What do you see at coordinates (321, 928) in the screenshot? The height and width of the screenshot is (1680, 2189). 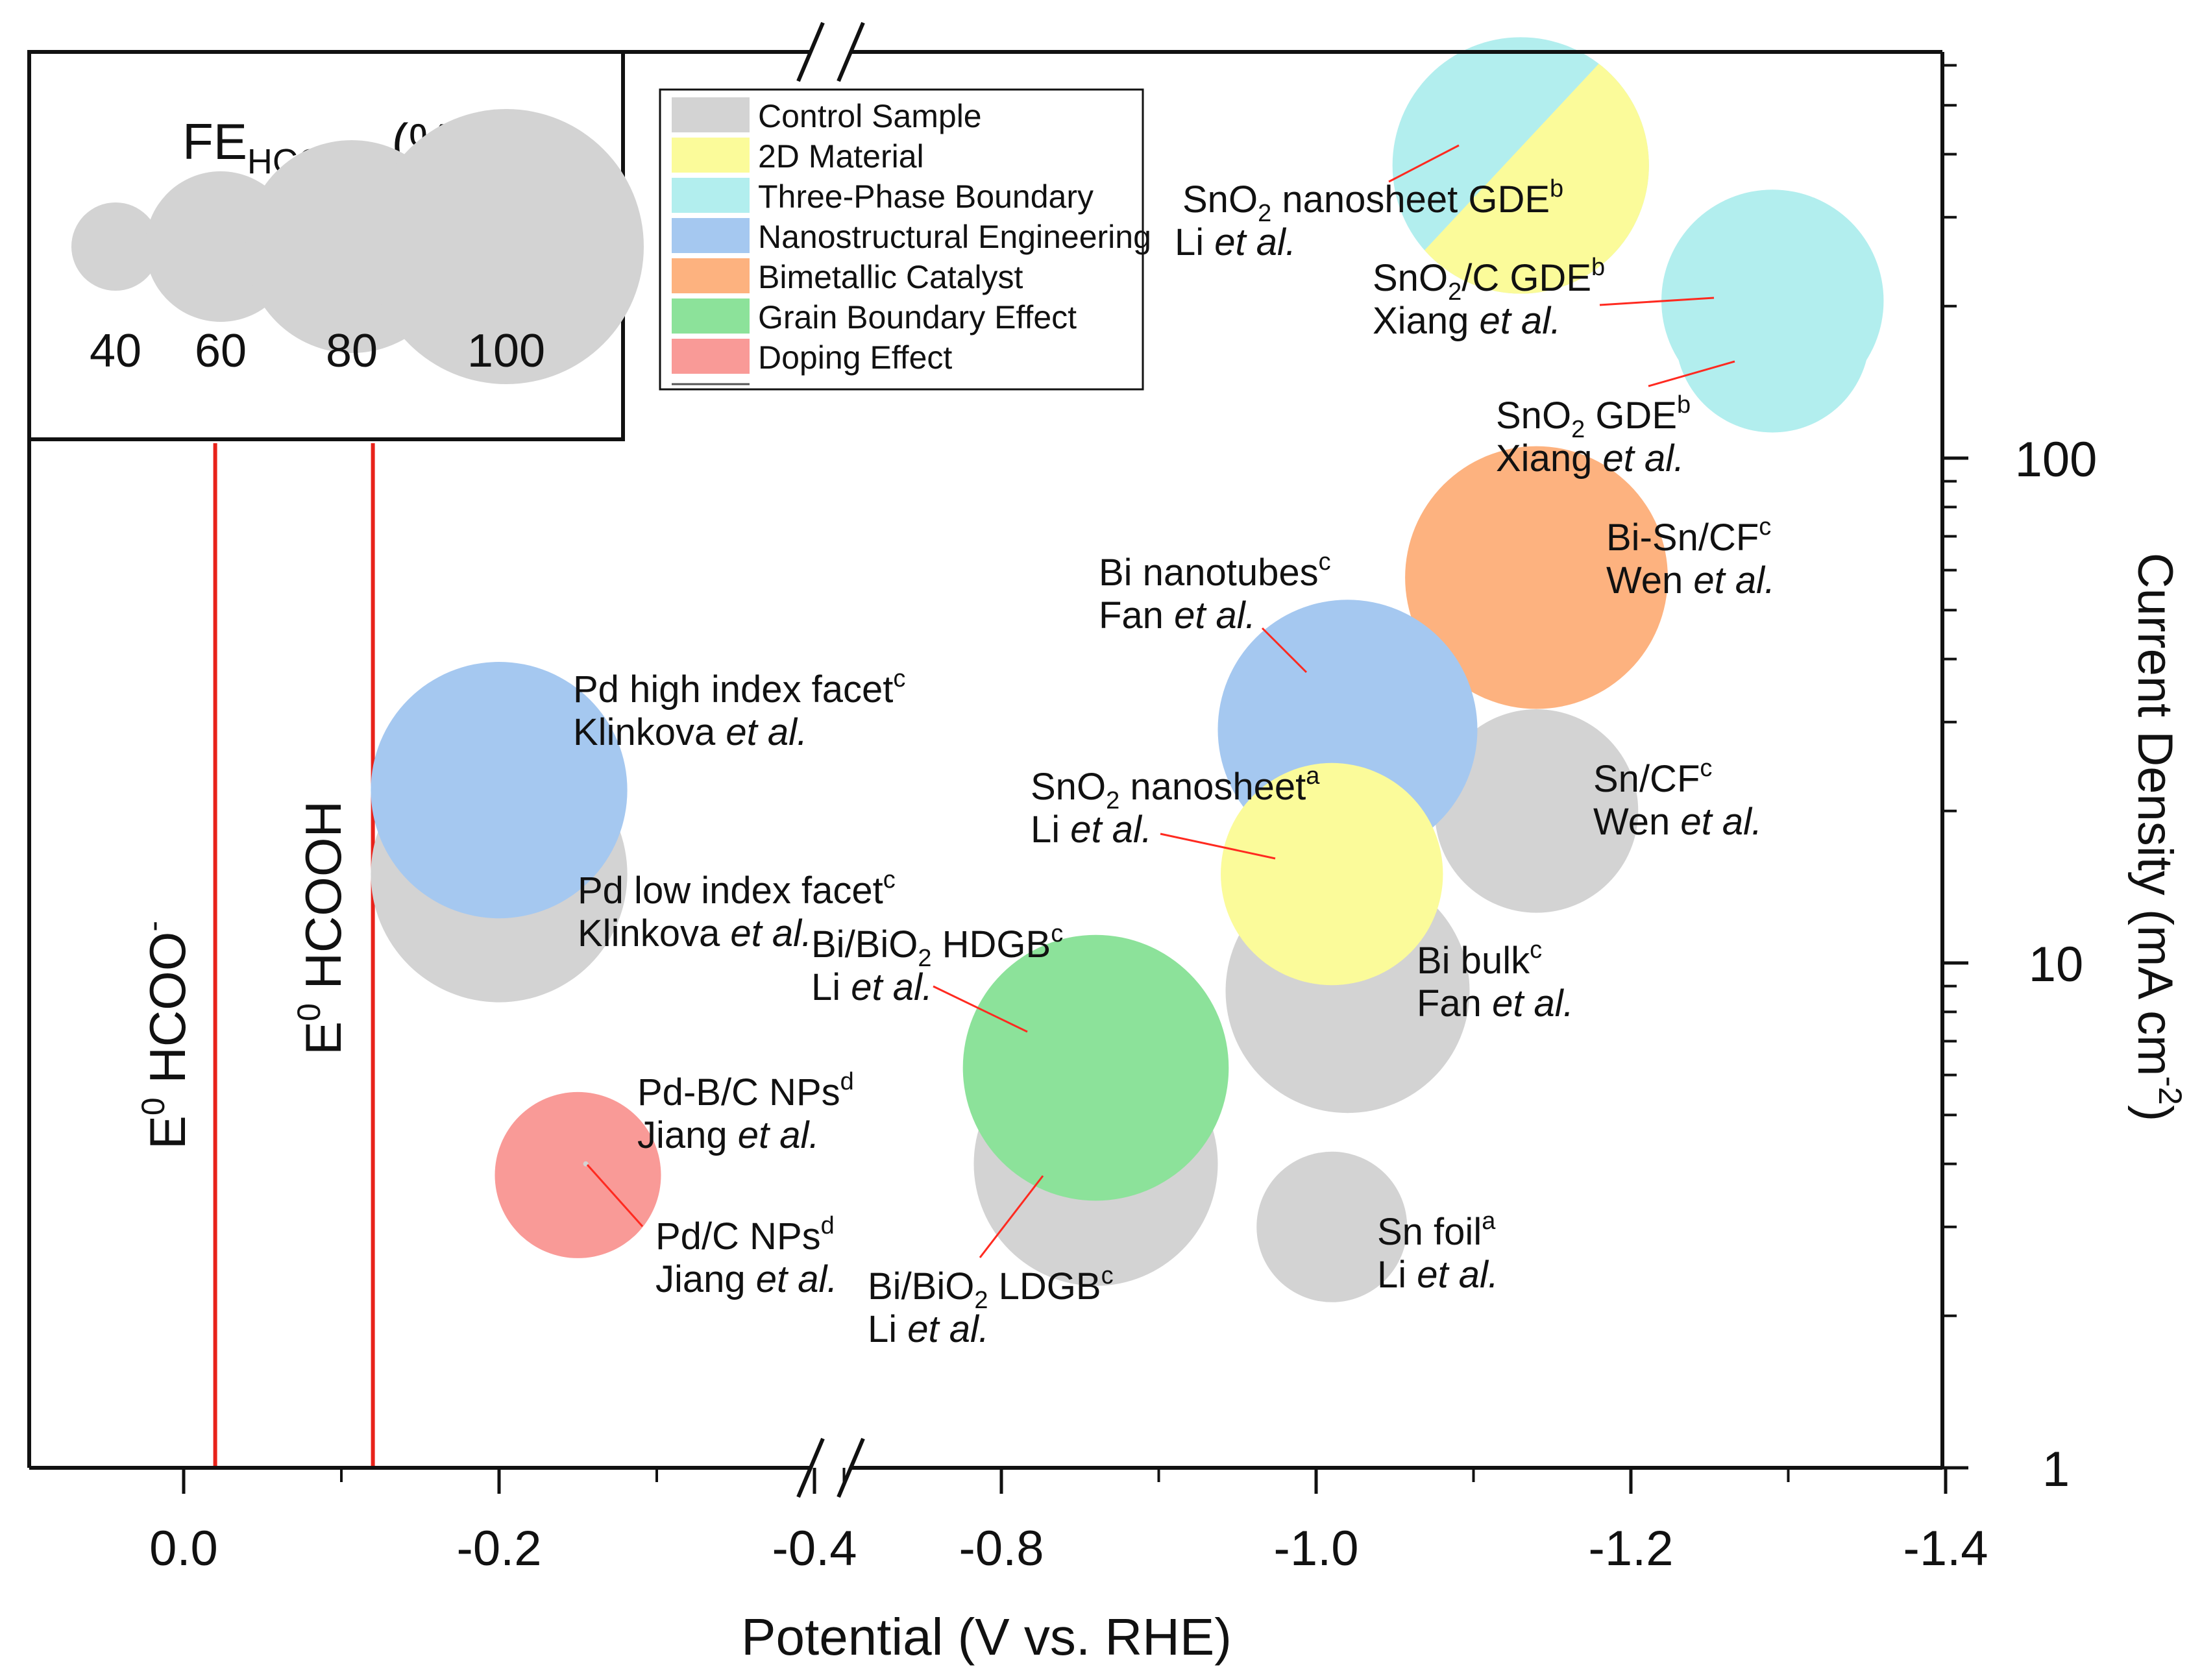 I see `reference-line-label: E0 HCOOH` at bounding box center [321, 928].